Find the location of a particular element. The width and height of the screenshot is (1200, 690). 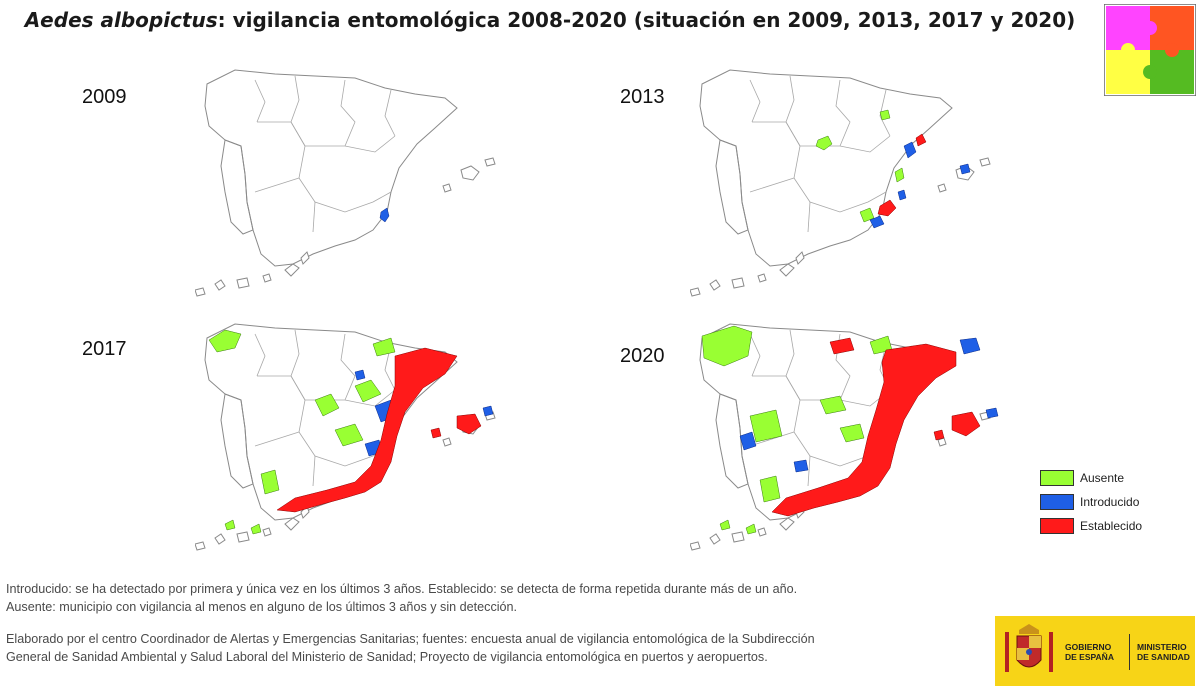

map-2020 is located at coordinates (855, 446).